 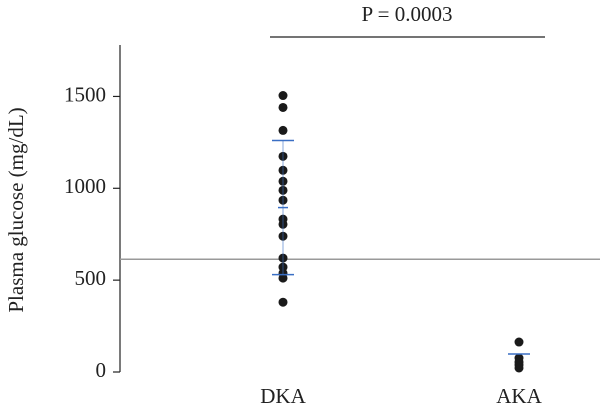 I want to click on p-value: P = 0.0003, so click(x=407, y=14).